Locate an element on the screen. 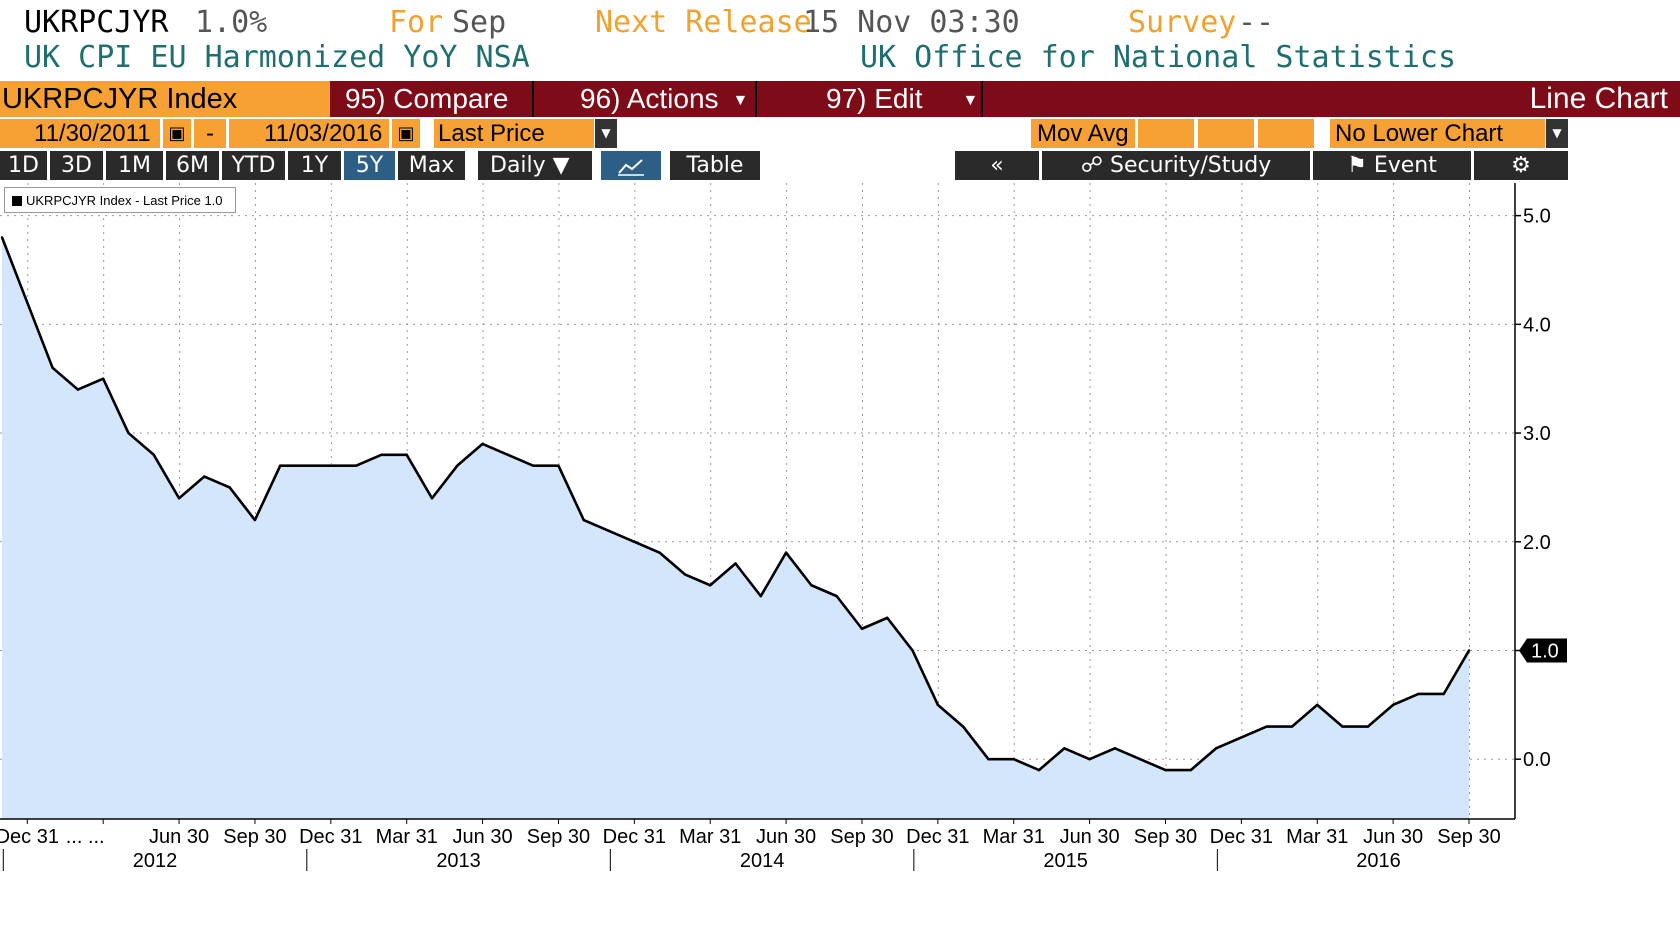 The height and width of the screenshot is (931, 1680). ticker: UKRPCJYR is located at coordinates (96, 22).